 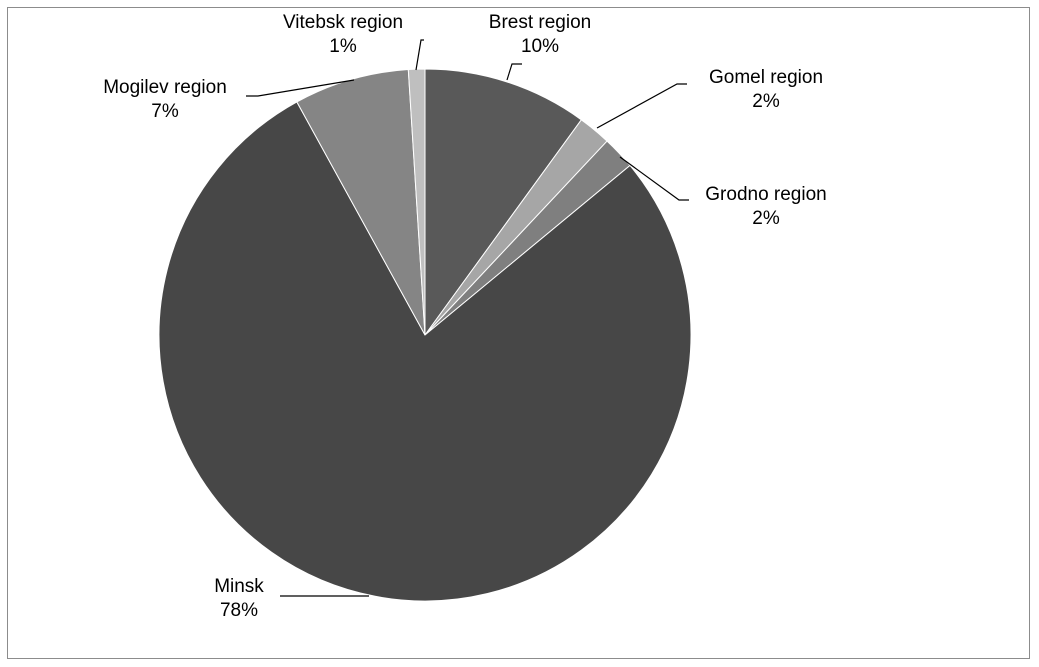 What do you see at coordinates (343, 46) in the screenshot?
I see `data-label-percent: 1%` at bounding box center [343, 46].